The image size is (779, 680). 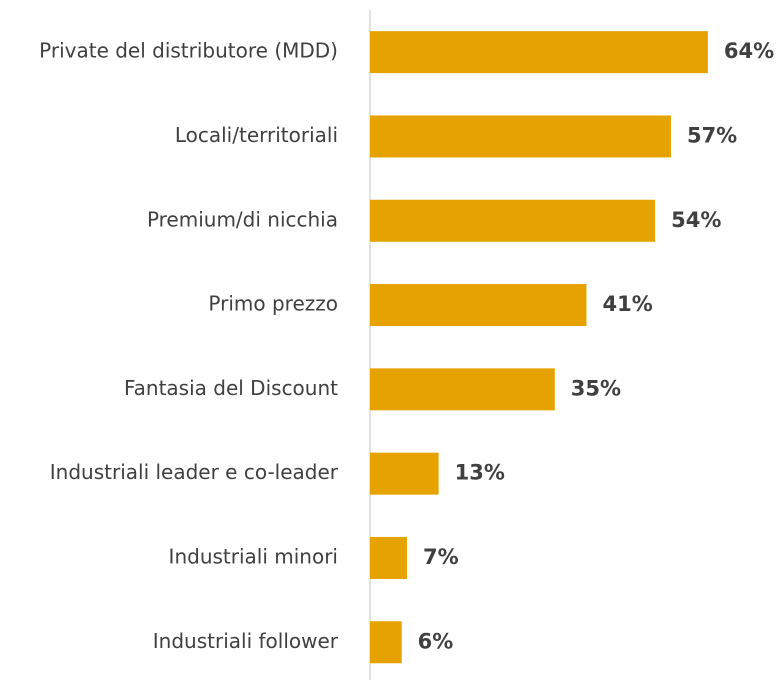 I want to click on value-label: 57%, so click(x=712, y=135).